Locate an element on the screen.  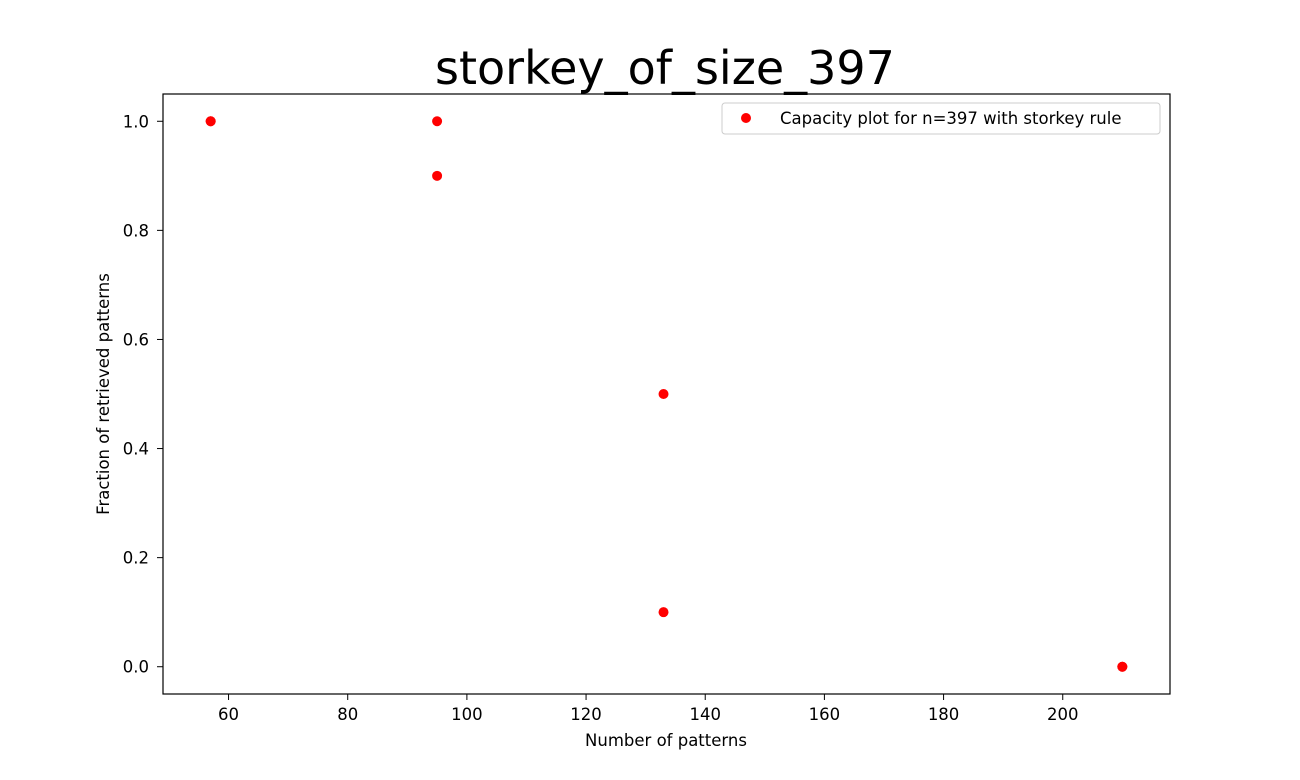
x-tick-label: 140 is located at coordinates (705, 714).